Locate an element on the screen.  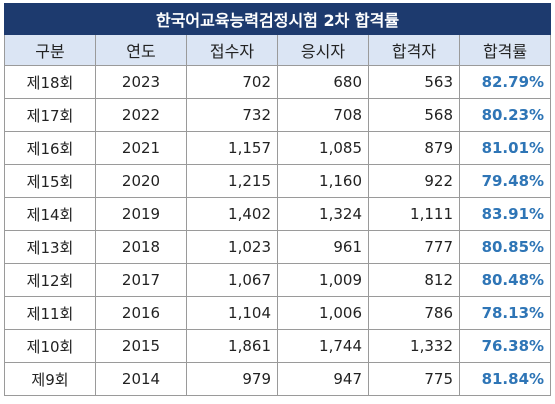
cell-year: 2014 is located at coordinates (141, 379).